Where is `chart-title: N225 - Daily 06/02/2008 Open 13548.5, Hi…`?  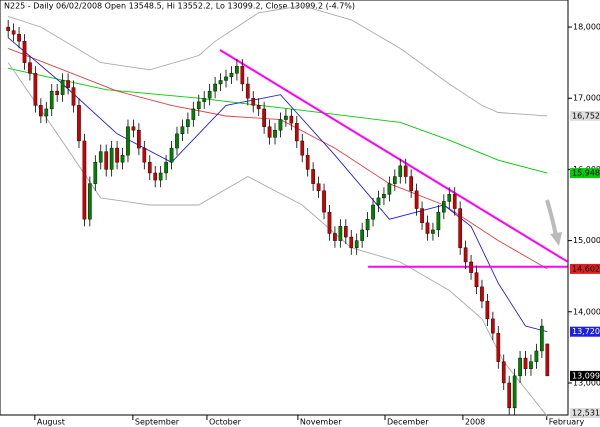
chart-title: N225 - Daily 06/02/2008 Open 13548.5, Hi… is located at coordinates (179, 6).